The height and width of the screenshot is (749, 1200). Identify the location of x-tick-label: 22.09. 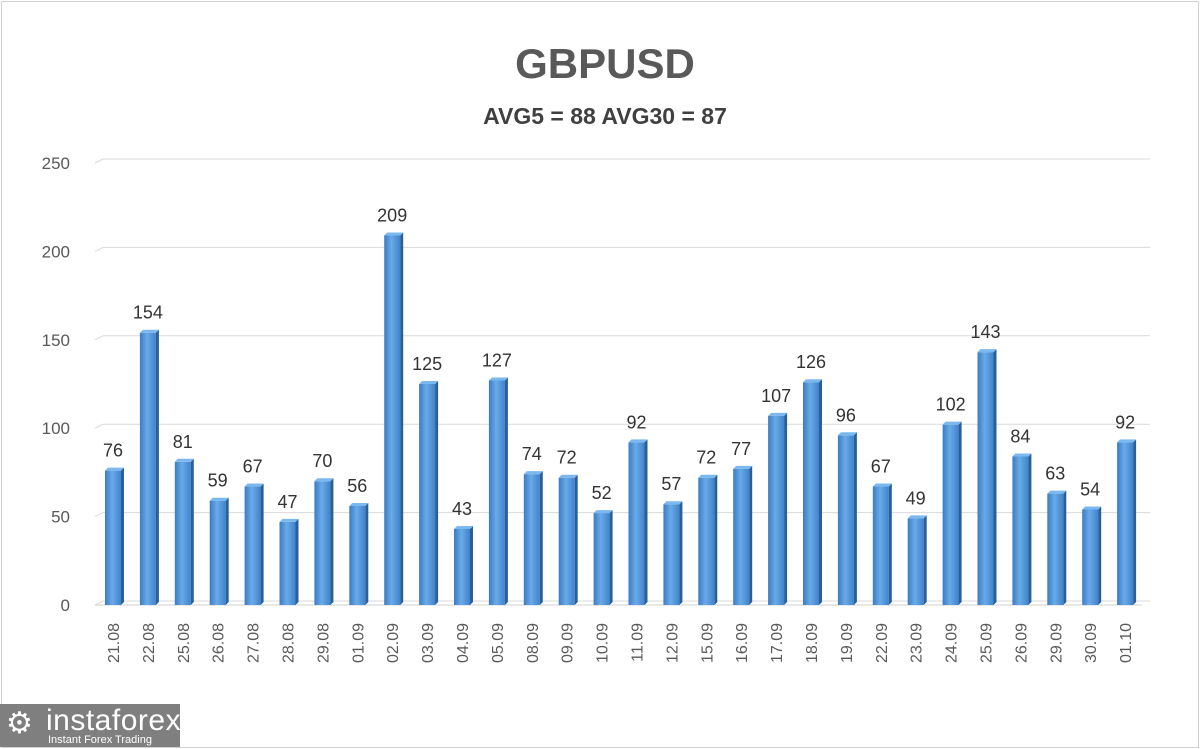
(882, 643).